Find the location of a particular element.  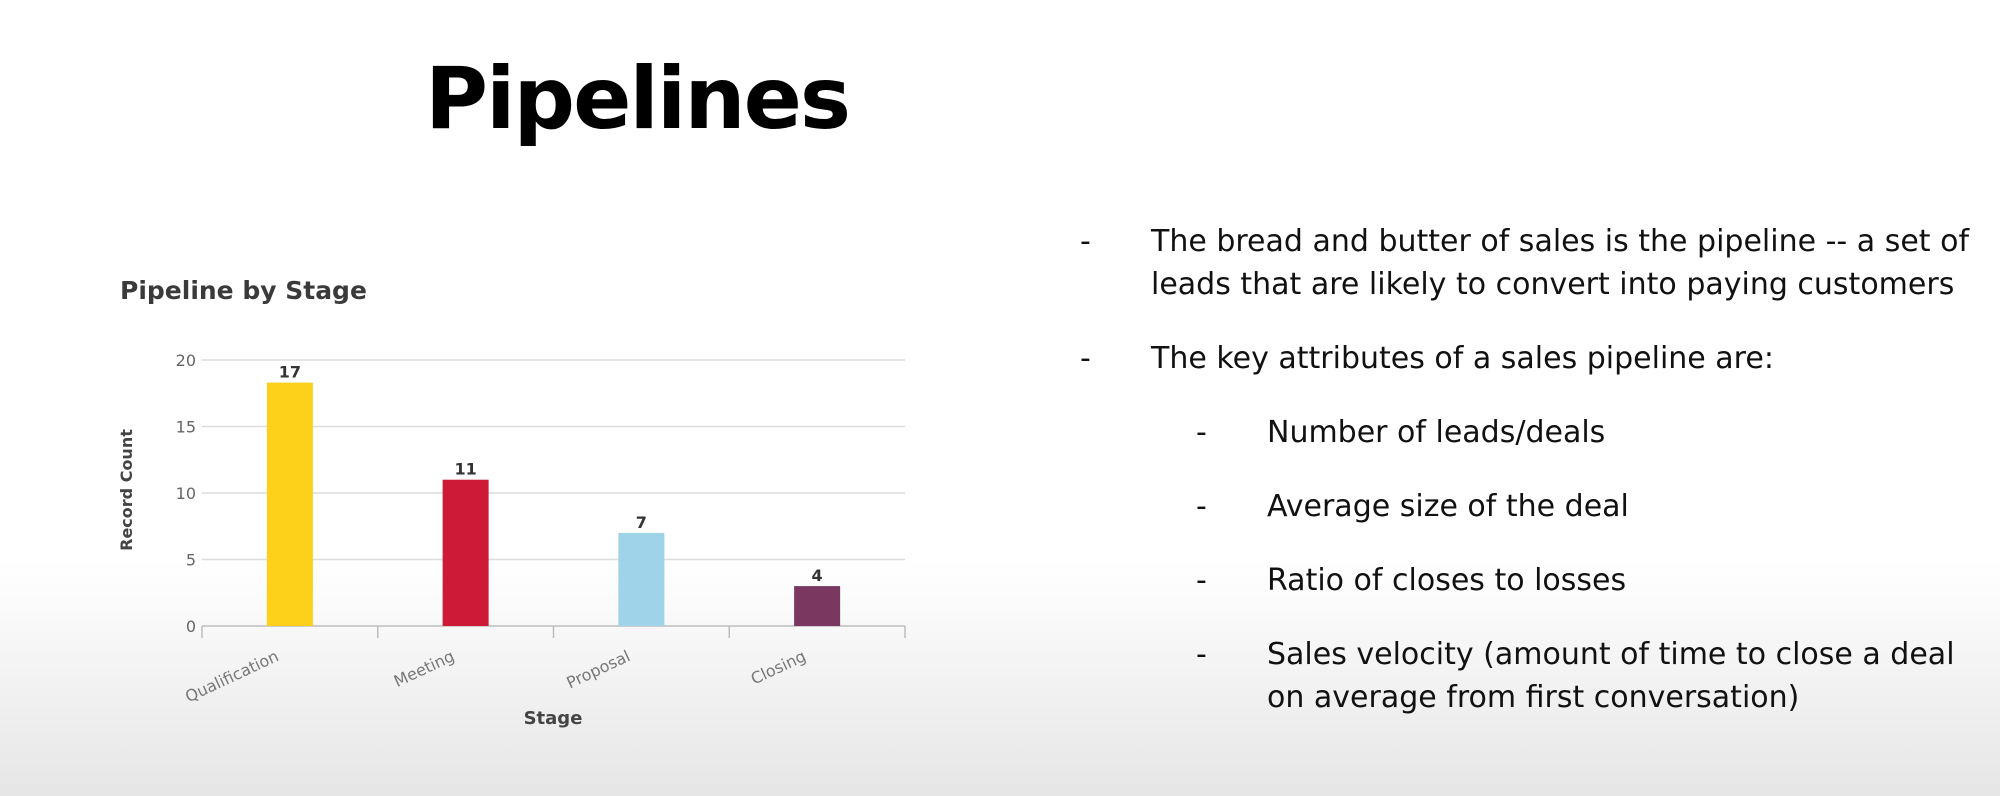

y-tick-label: 5 is located at coordinates (191, 560).